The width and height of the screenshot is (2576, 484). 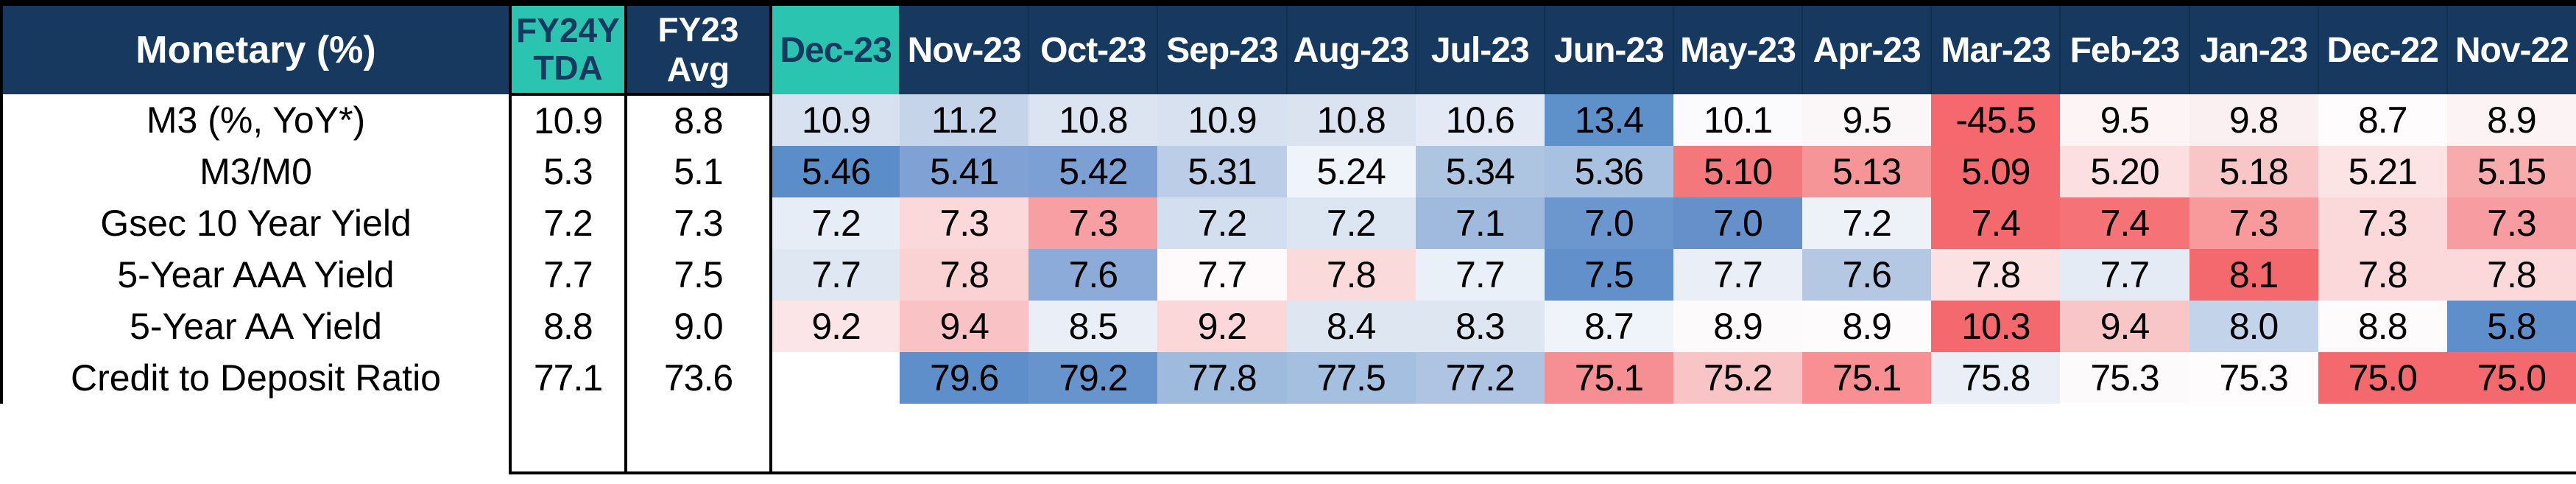 I want to click on filler-months-cell, so click(x=1672, y=439).